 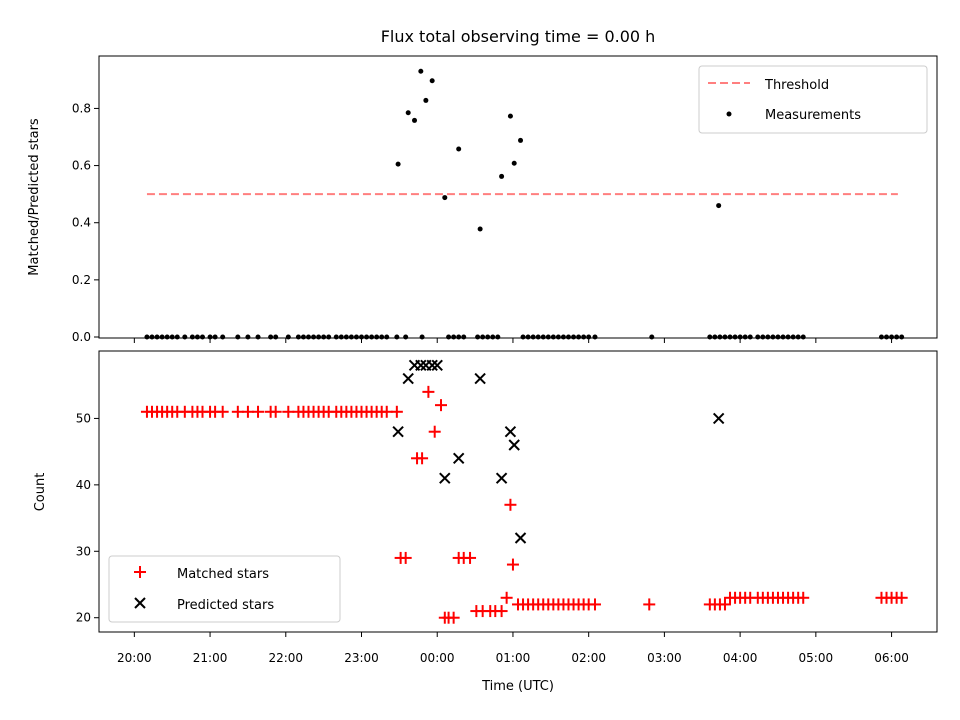 I want to click on x-tick-label: 23:00, so click(x=361, y=658).